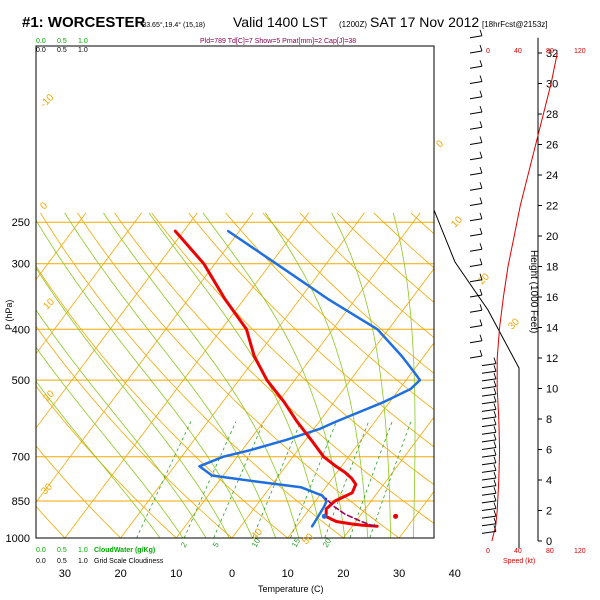 This screenshot has width=600, height=600. I want to click on speed-tick-top-3: 120, so click(580, 51).